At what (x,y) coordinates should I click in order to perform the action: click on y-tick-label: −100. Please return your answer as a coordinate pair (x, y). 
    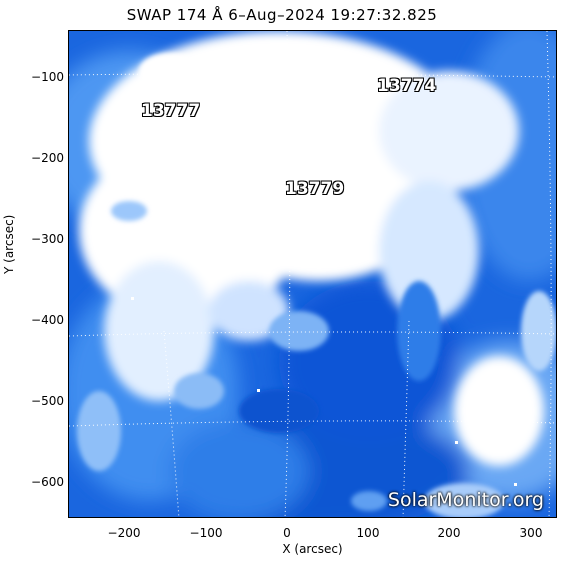
    Looking at the image, I should click on (47, 77).